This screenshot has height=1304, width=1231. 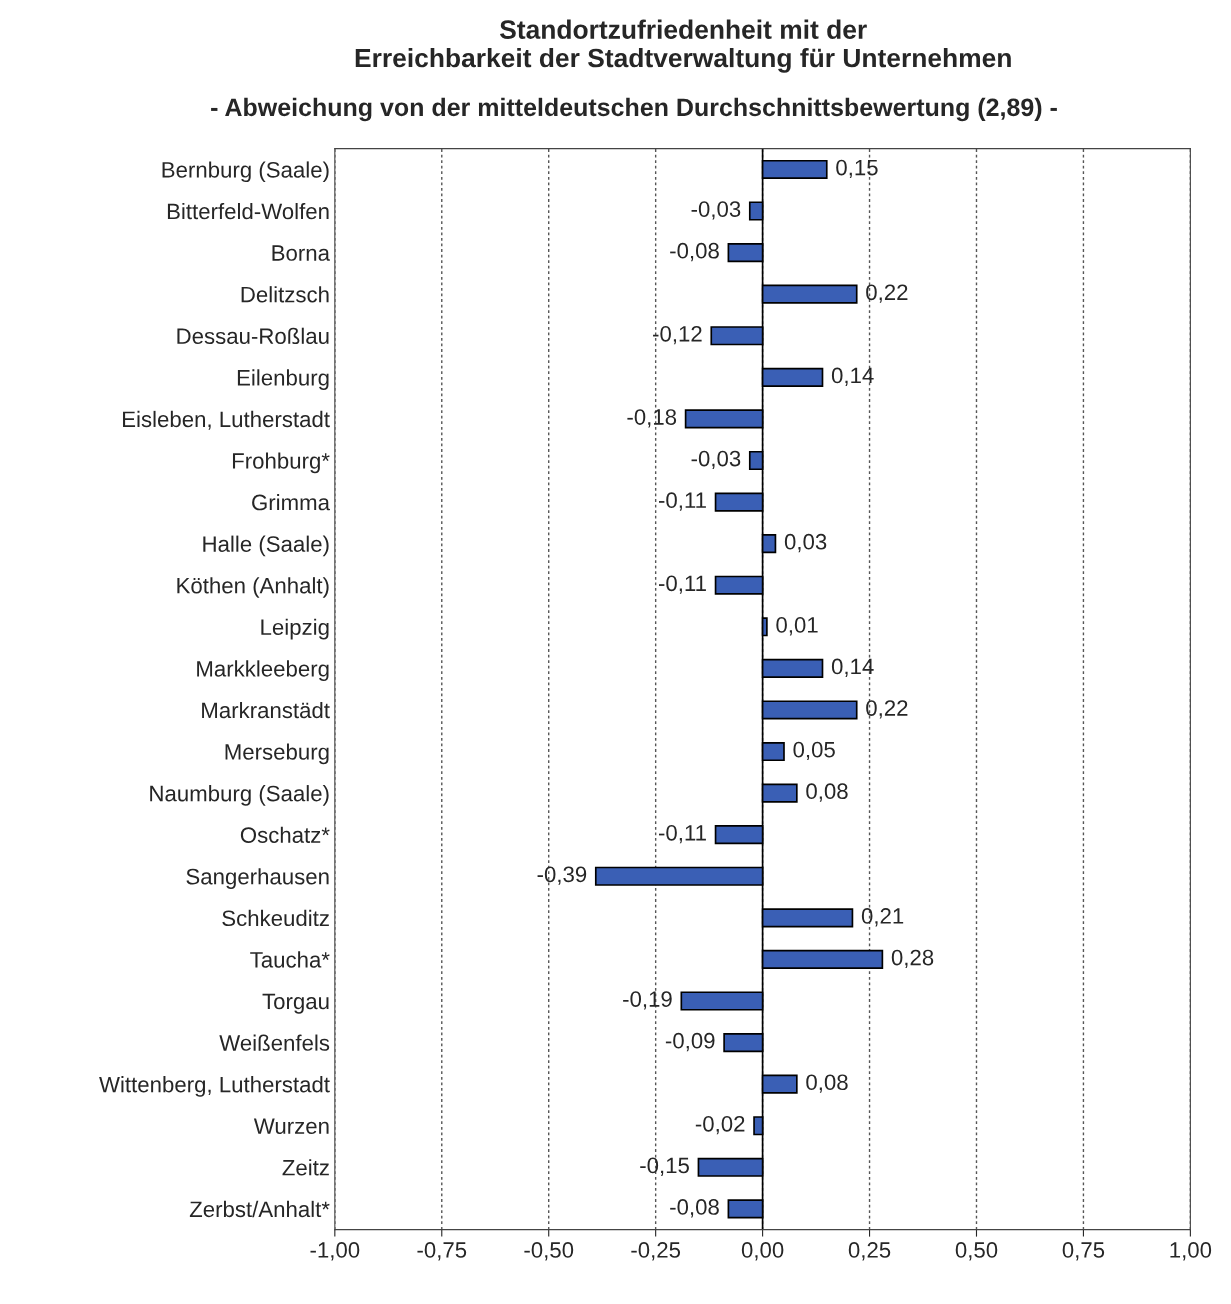 I want to click on x-tick-label: 0,25, so click(x=869, y=1251).